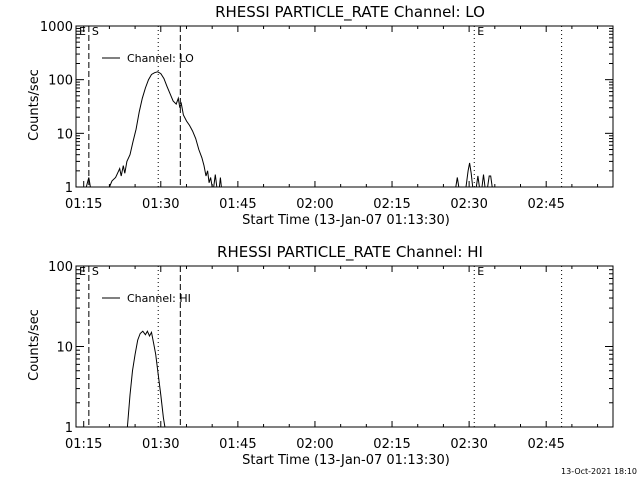 This screenshot has width=640, height=480. What do you see at coordinates (350, 12) in the screenshot?
I see `chart-title: RHESSI PARTICLE_RATE Channel: LO` at bounding box center [350, 12].